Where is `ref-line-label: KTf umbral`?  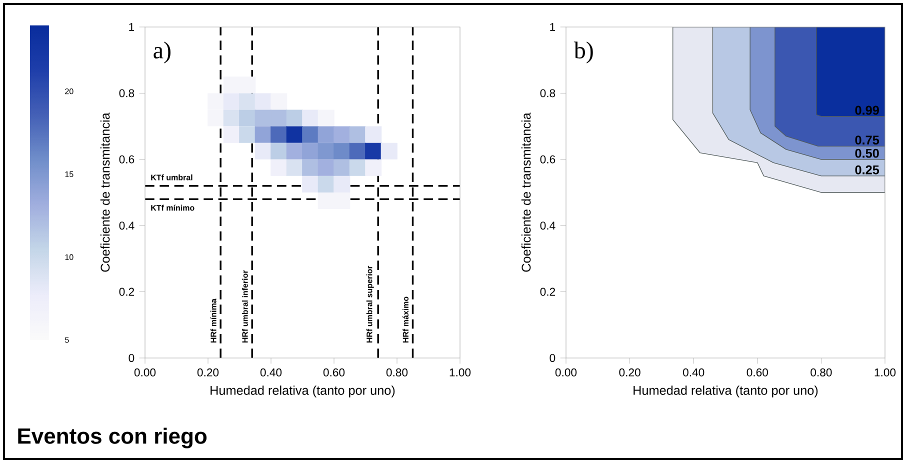
ref-line-label: KTf umbral is located at coordinates (171, 177).